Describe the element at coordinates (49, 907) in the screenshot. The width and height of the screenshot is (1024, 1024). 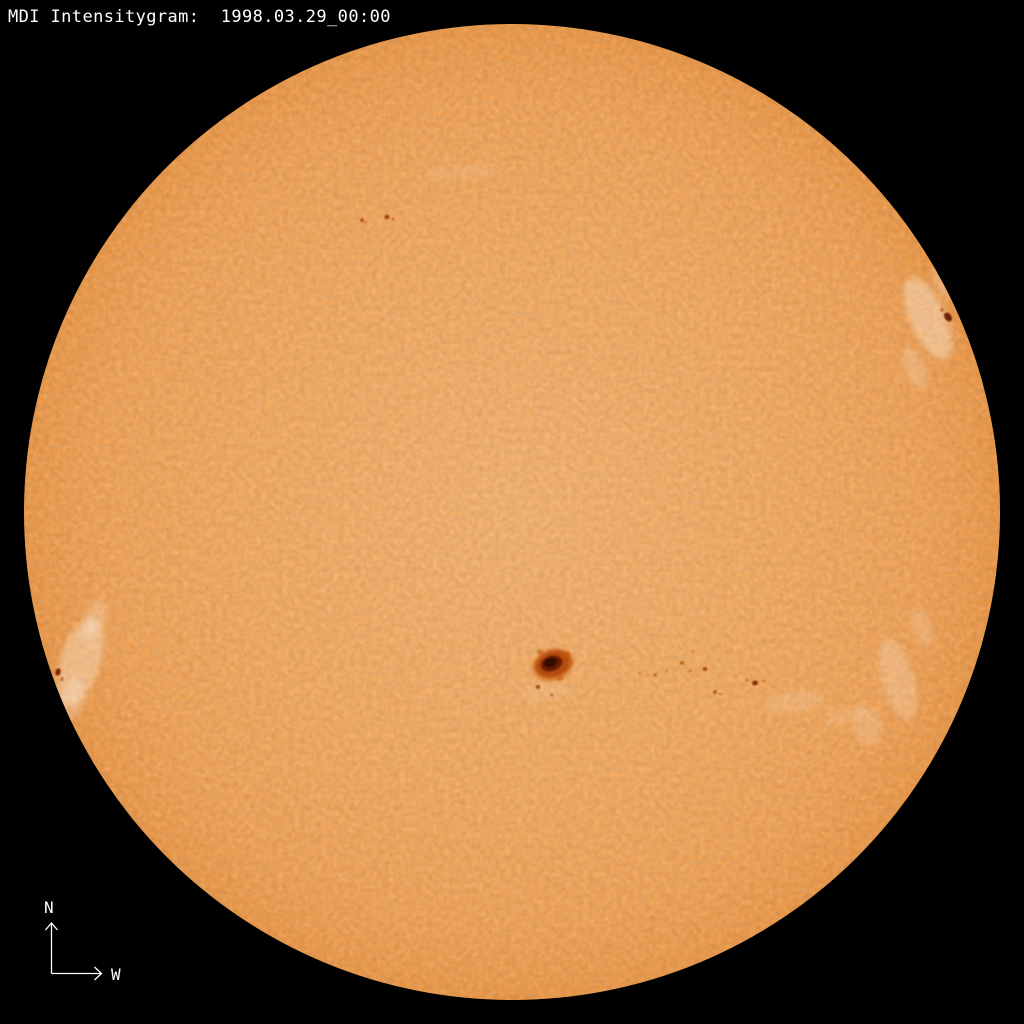
I see `compass-north-label: N` at that location.